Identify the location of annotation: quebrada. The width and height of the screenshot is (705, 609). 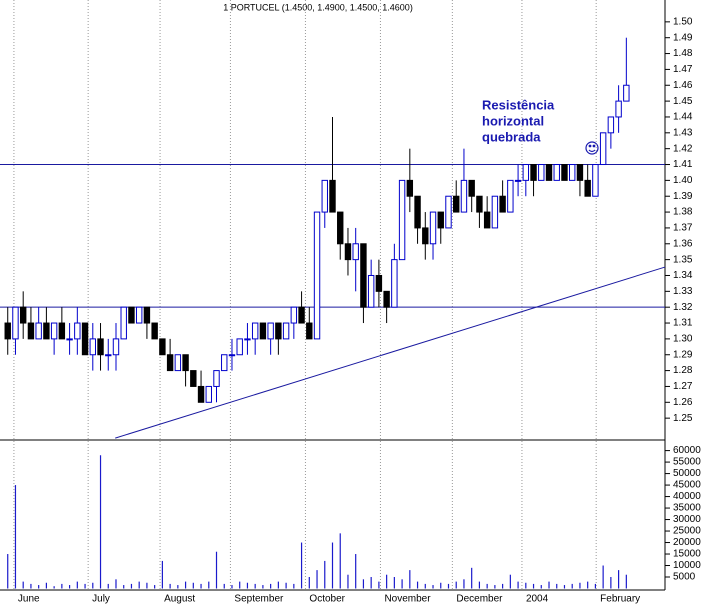
(511, 136).